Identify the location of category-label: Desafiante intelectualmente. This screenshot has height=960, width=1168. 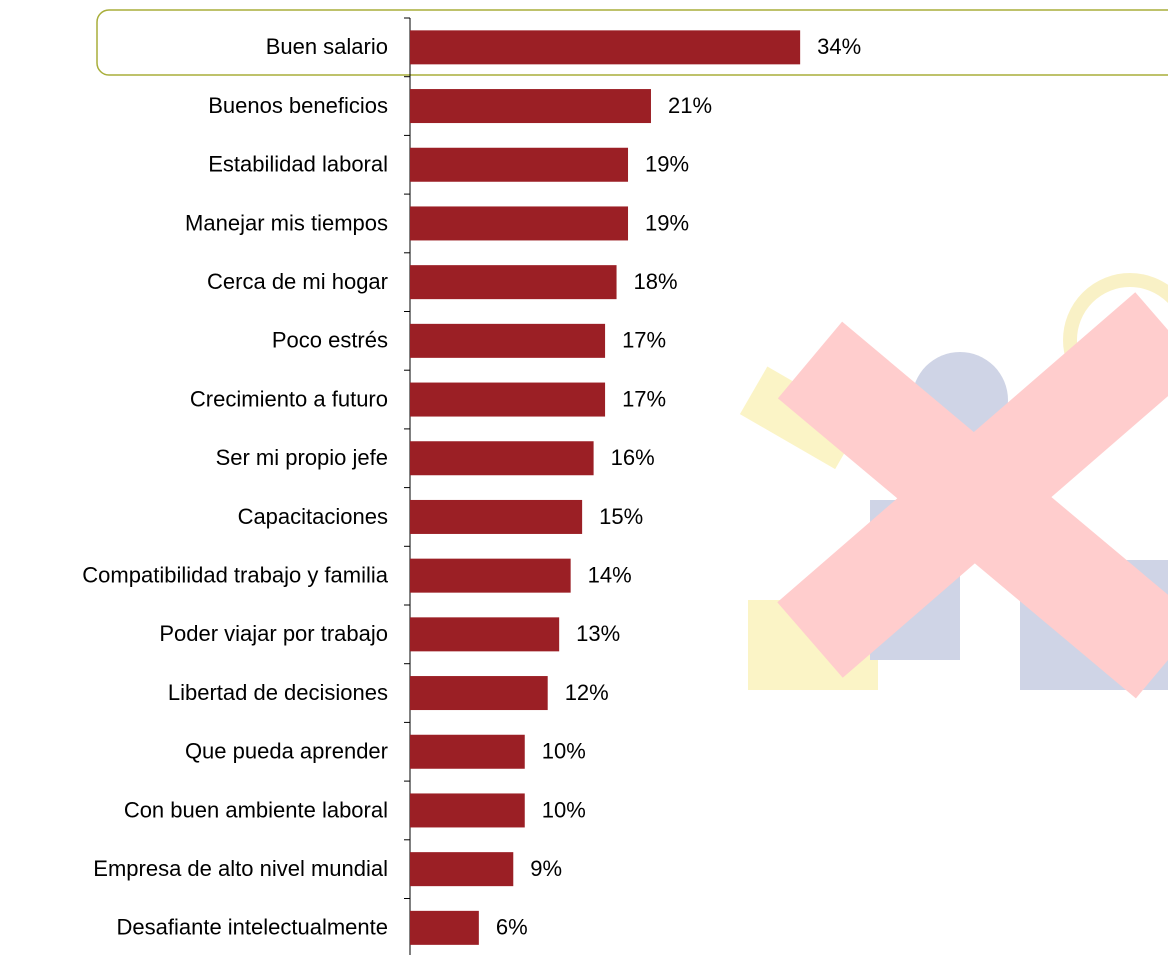
(253, 927).